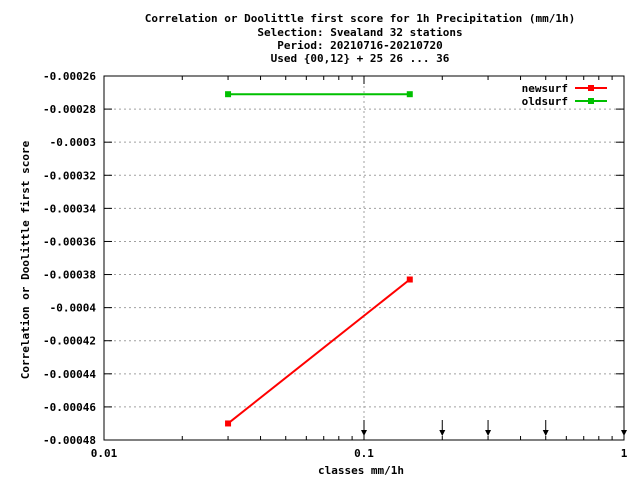 The image size is (640, 480). I want to click on y-tick-label: -0.00046, so click(69, 407).